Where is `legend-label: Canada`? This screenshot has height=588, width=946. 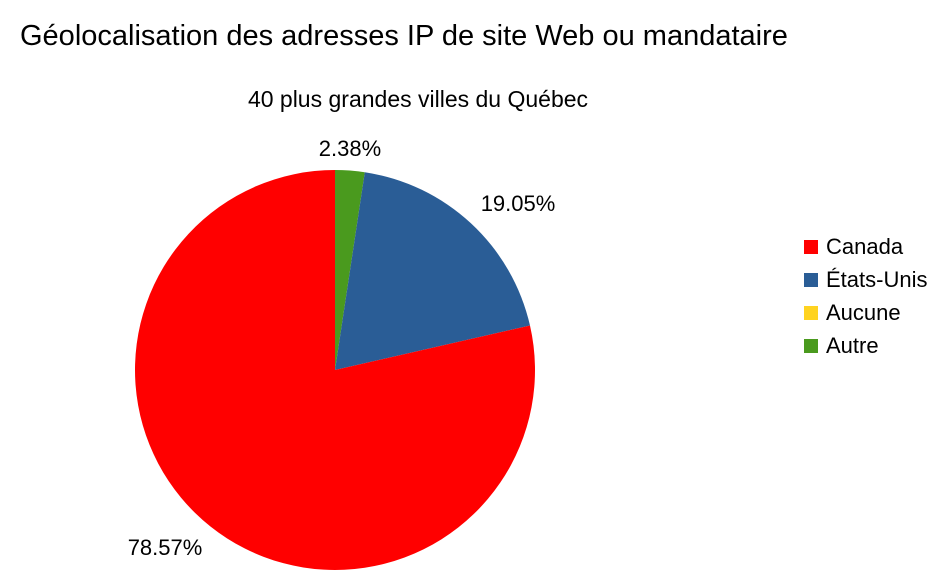 legend-label: Canada is located at coordinates (865, 246).